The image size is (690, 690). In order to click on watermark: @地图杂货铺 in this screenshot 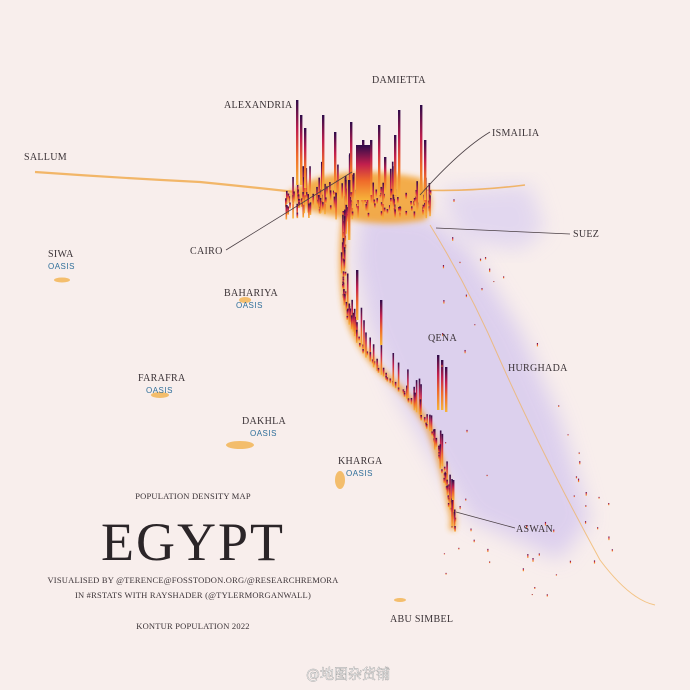, I will do `click(348, 674)`.